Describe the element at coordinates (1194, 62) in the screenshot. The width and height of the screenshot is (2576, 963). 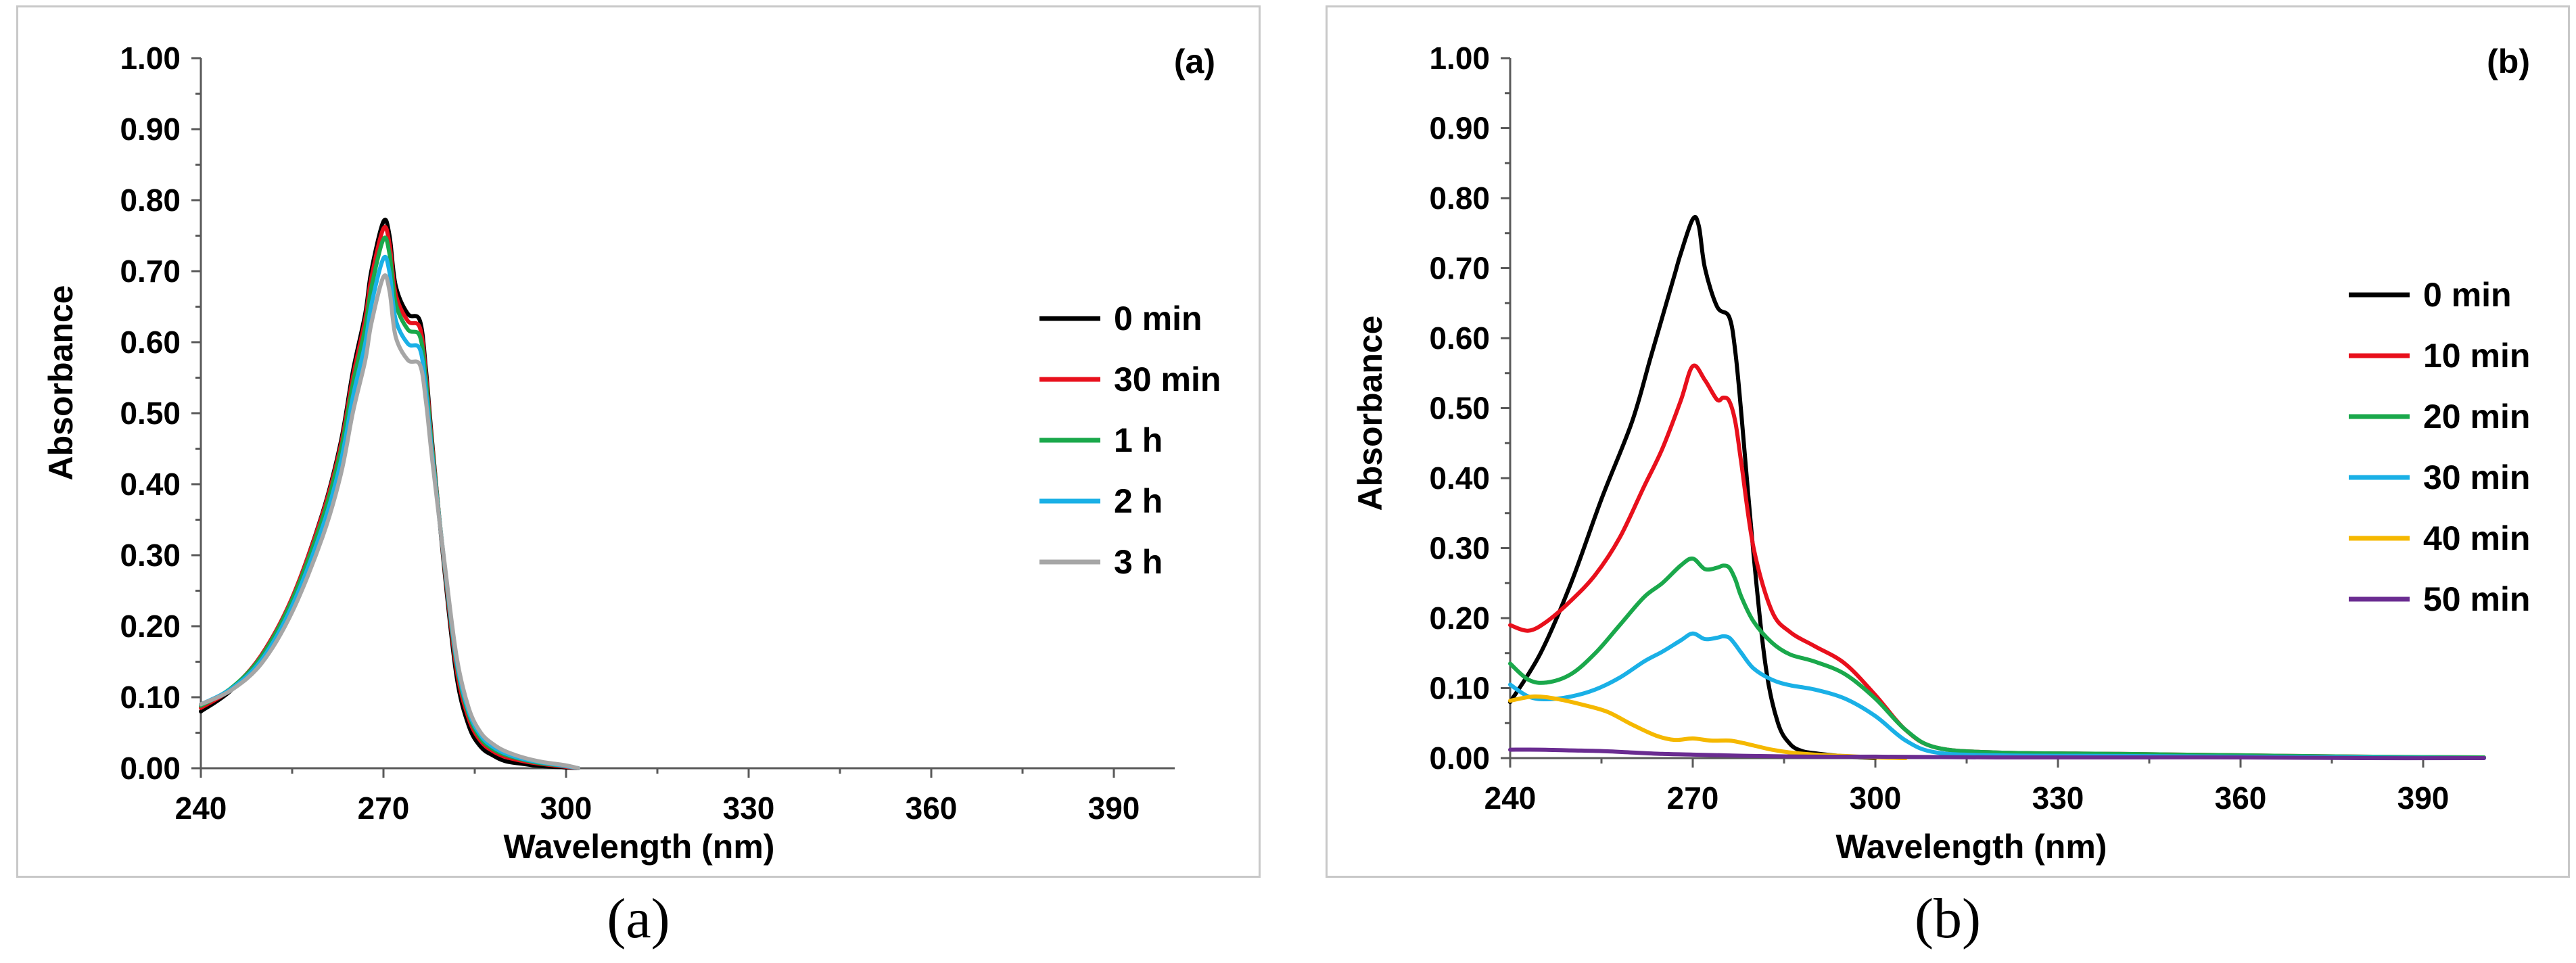
I see `chart-a-panel-tag: (a)` at that location.